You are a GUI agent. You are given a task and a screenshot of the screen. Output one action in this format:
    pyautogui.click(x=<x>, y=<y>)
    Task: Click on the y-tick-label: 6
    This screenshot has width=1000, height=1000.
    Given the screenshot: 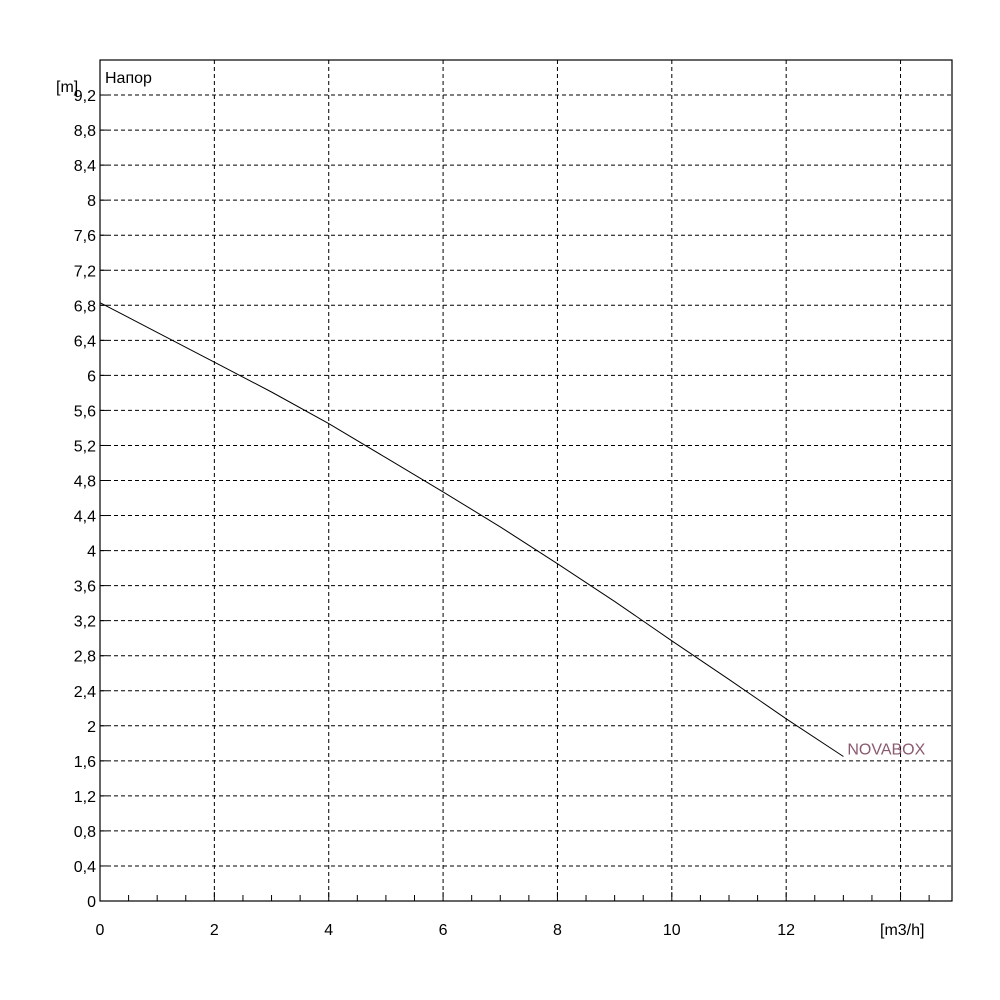 What is the action you would take?
    pyautogui.click(x=91, y=376)
    